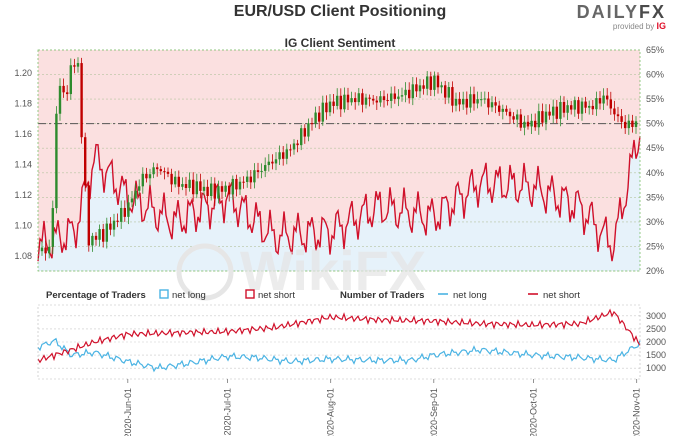 The width and height of the screenshot is (680, 436). What do you see at coordinates (434, 412) in the screenshot?
I see `x-tick-label: 2020-Sep-01` at bounding box center [434, 412].